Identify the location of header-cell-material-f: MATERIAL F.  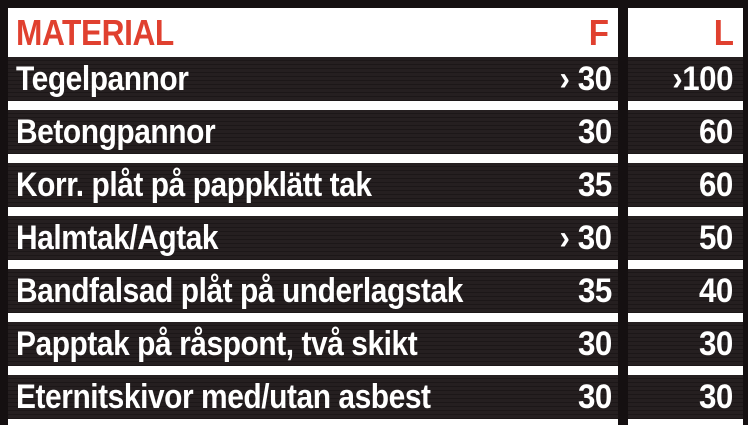
(313, 32).